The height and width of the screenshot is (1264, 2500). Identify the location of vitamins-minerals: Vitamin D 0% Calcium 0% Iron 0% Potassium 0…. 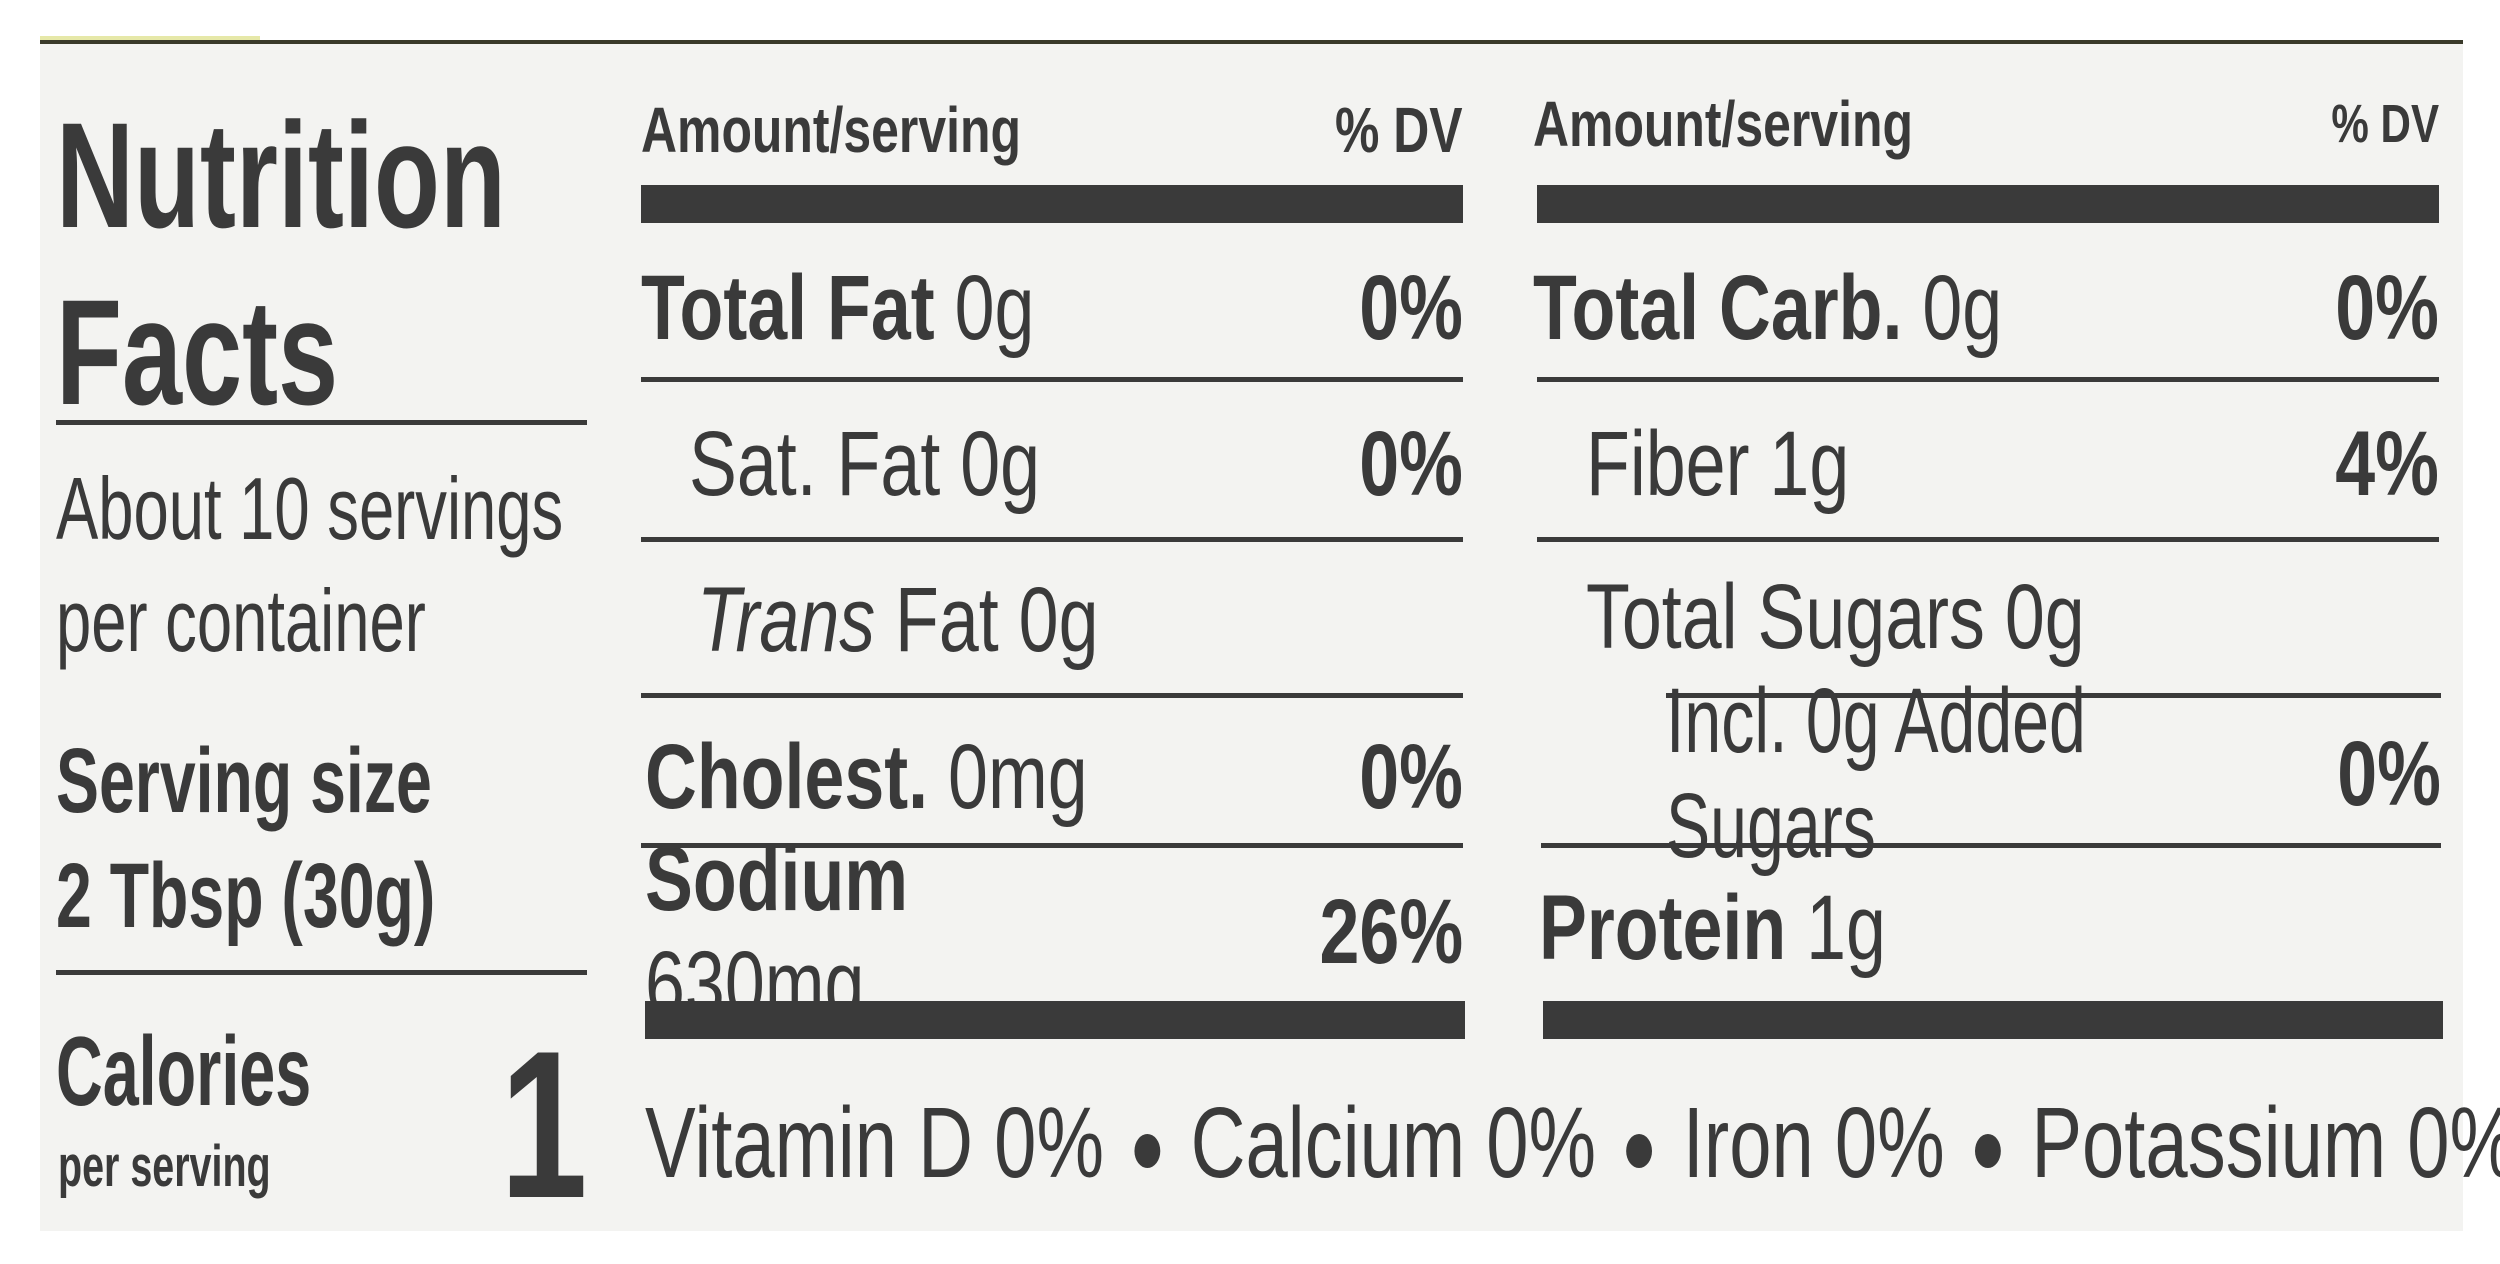
(1572, 1143).